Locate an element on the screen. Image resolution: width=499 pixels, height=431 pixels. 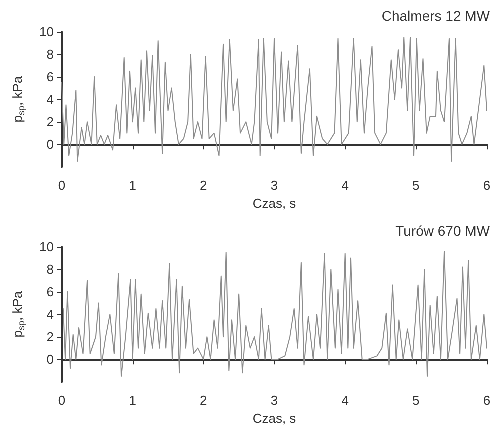
chart-title: Chalmers 12 MW is located at coordinates (436, 16).